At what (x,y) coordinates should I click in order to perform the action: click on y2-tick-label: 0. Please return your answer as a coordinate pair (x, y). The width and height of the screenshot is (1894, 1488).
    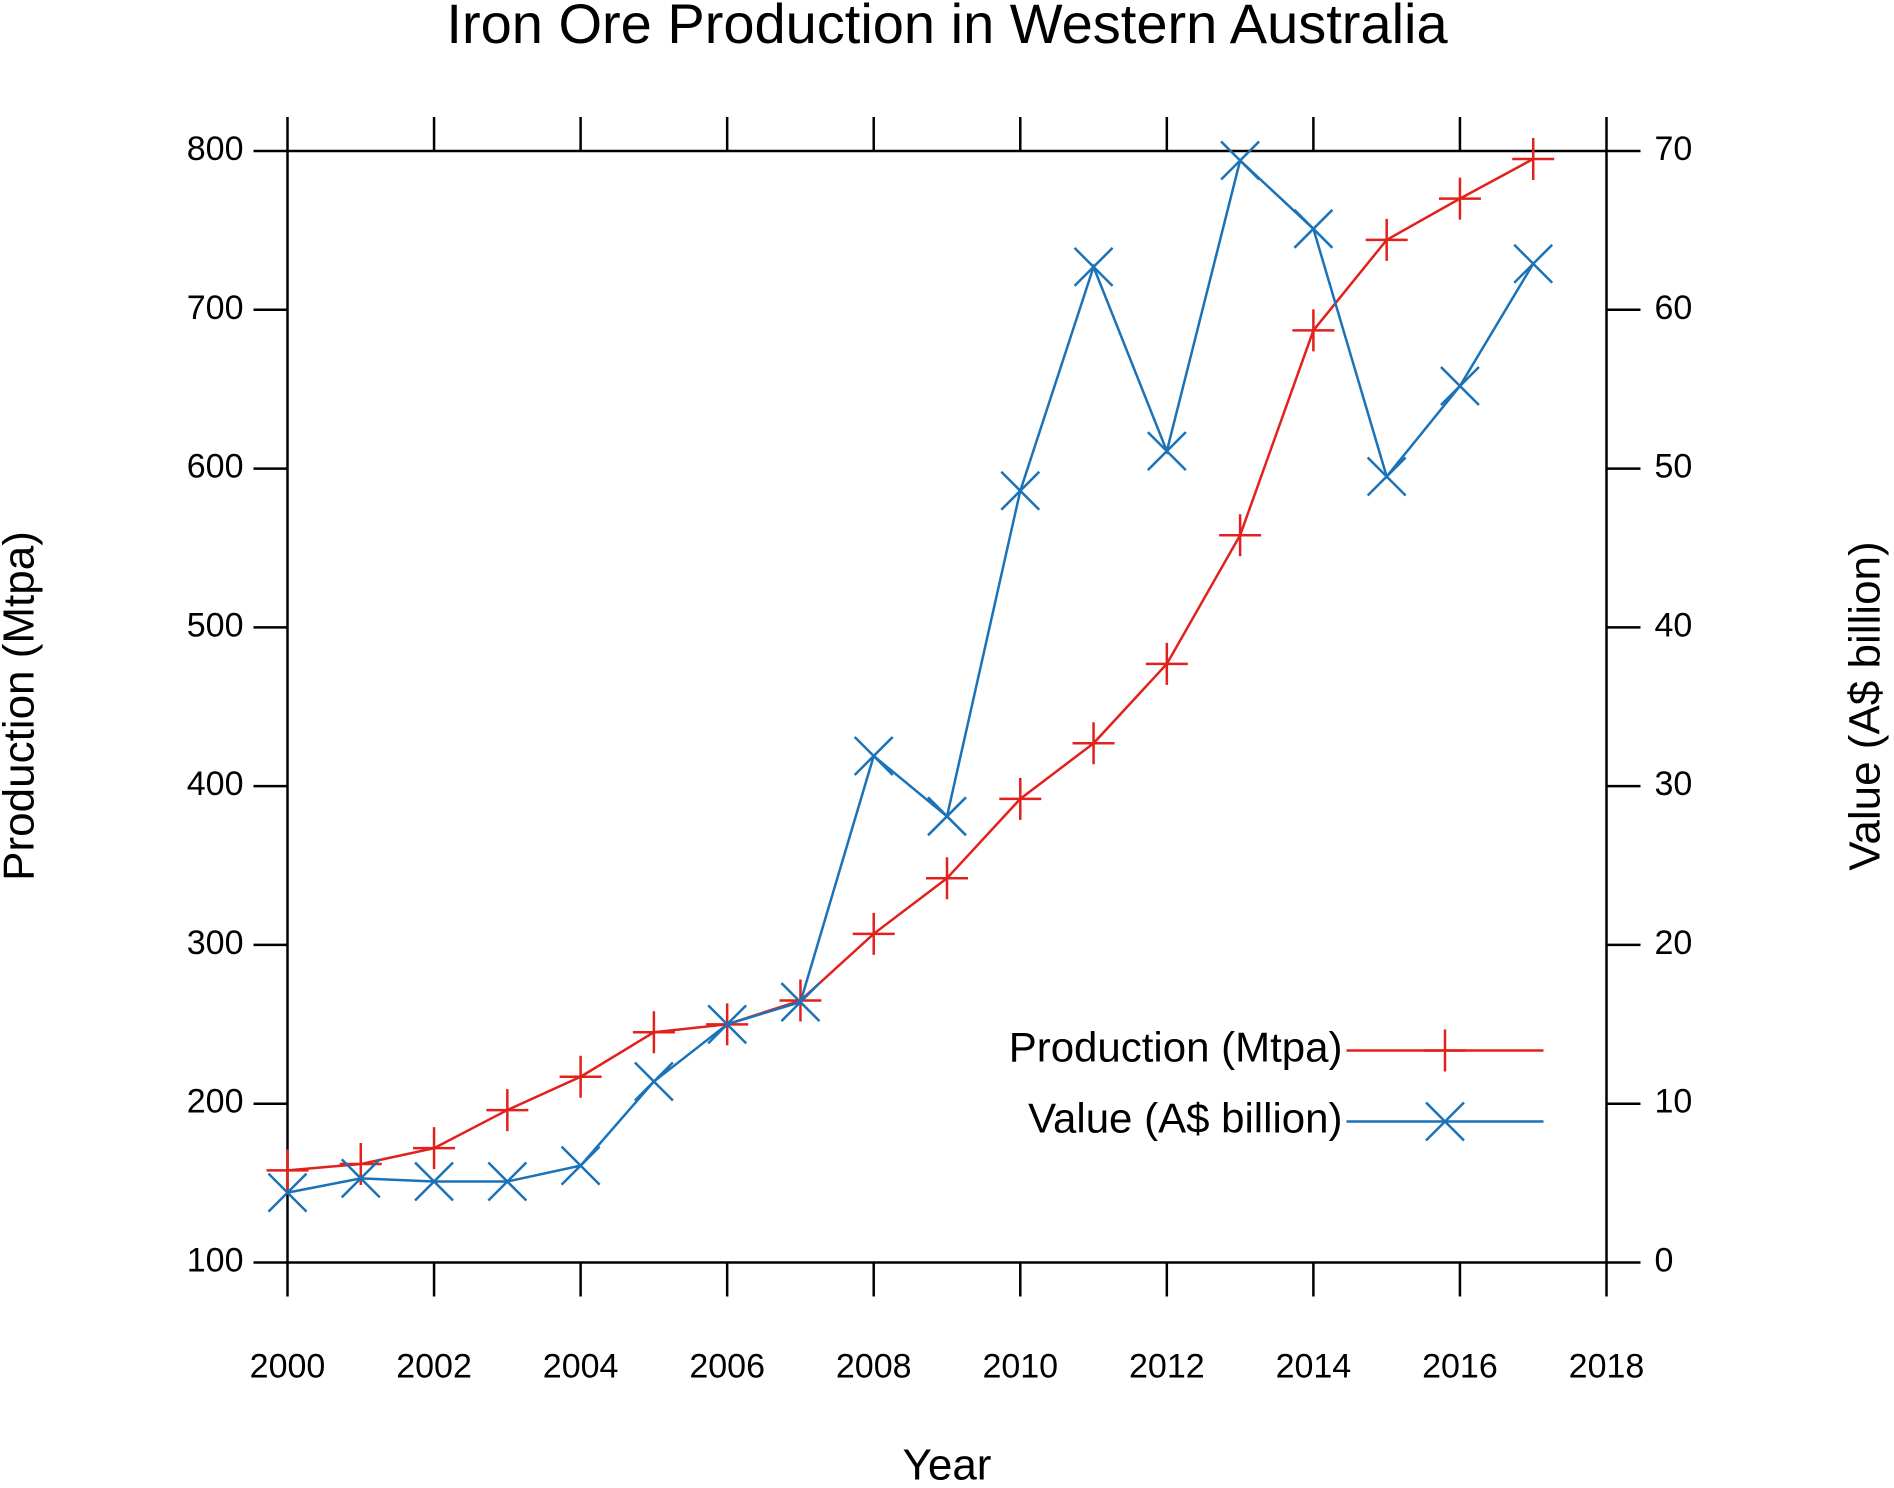
    Looking at the image, I should click on (1664, 1260).